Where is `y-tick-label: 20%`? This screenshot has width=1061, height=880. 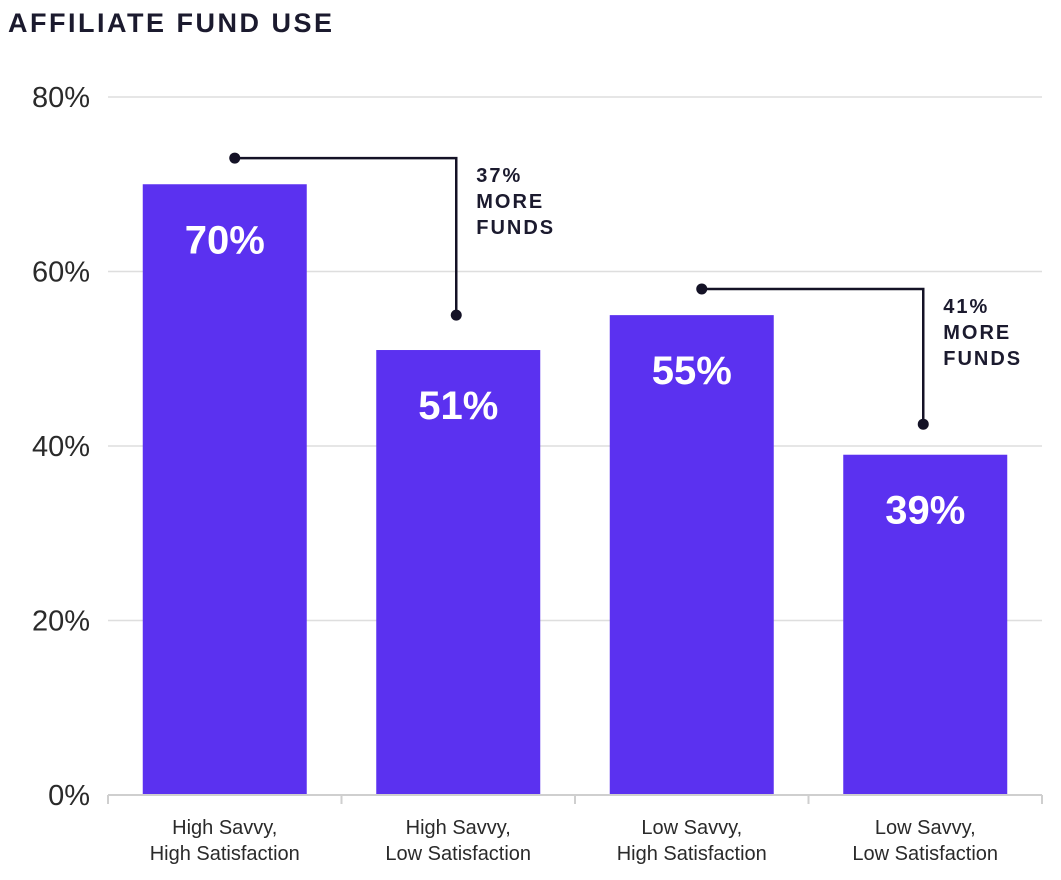 y-tick-label: 20% is located at coordinates (61, 622).